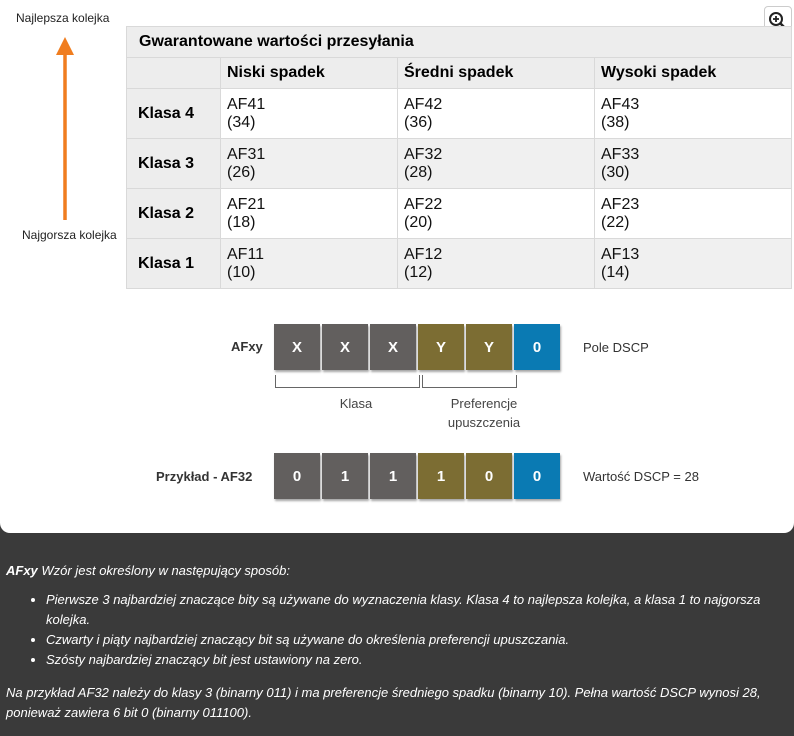 The width and height of the screenshot is (794, 736). I want to click on table-cell: AF32 (28), so click(496, 163).